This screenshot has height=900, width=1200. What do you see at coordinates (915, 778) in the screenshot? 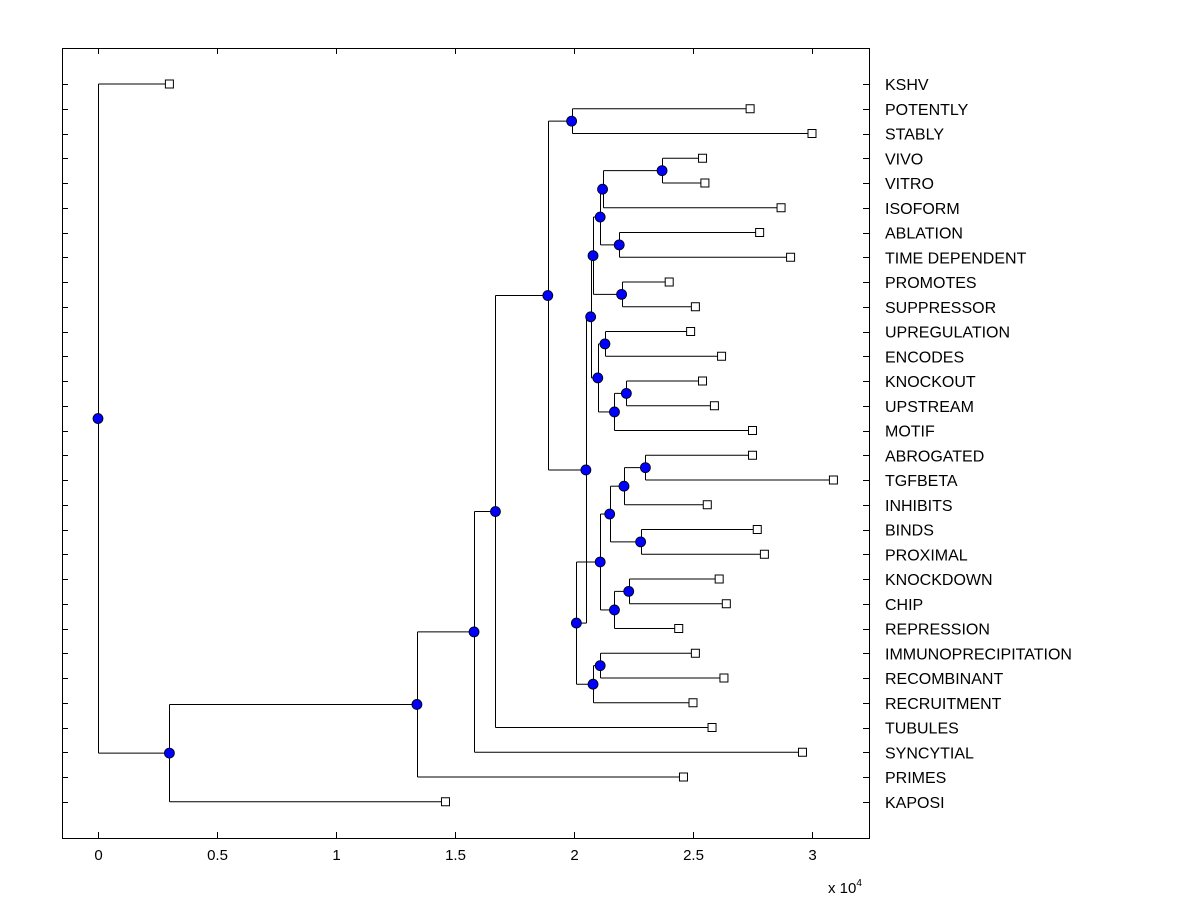
I see `leaf-label: PRIMES` at bounding box center [915, 778].